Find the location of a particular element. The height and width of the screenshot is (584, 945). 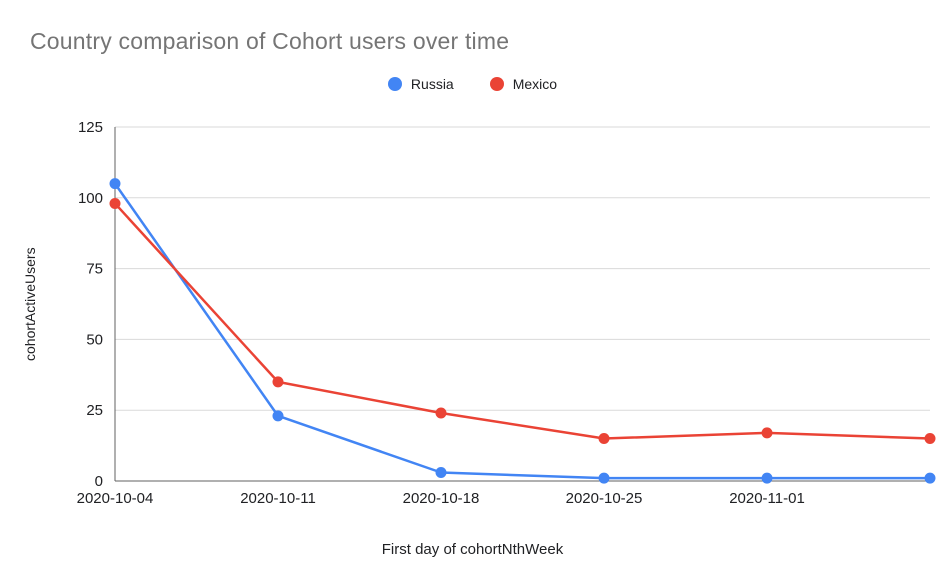

y-tick-label: 0 is located at coordinates (99, 481).